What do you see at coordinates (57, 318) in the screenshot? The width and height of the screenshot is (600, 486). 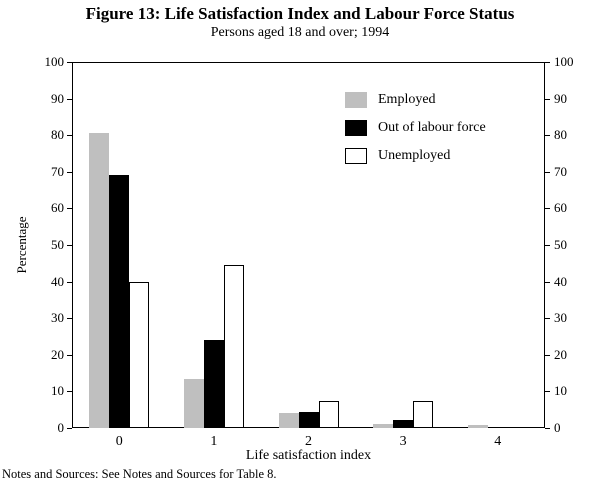 I see `y-tick-label-left: 30` at bounding box center [57, 318].